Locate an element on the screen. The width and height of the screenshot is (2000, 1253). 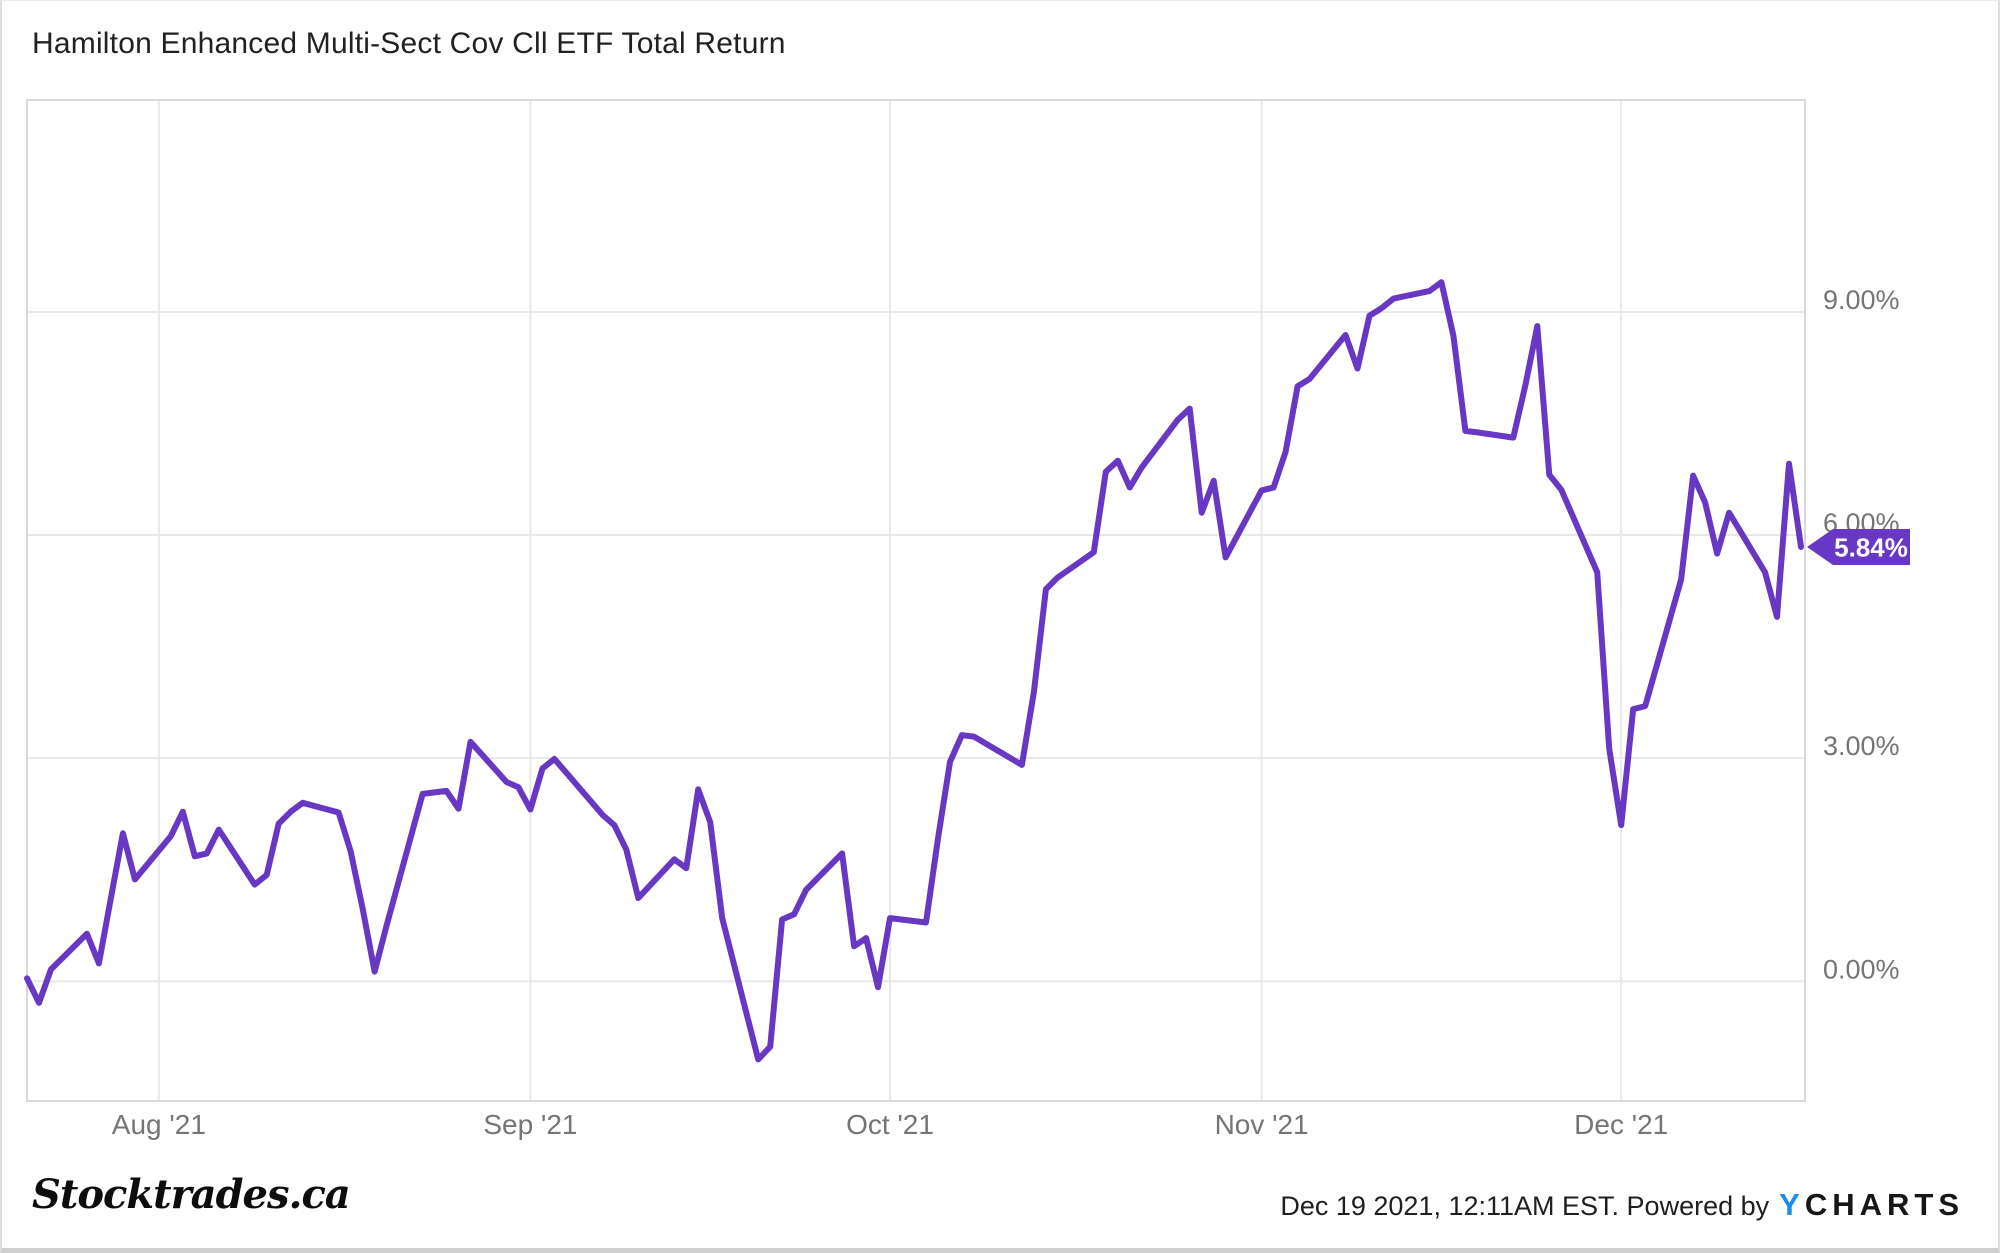
x-axis-tick-label: Nov '21 is located at coordinates (1262, 1124).